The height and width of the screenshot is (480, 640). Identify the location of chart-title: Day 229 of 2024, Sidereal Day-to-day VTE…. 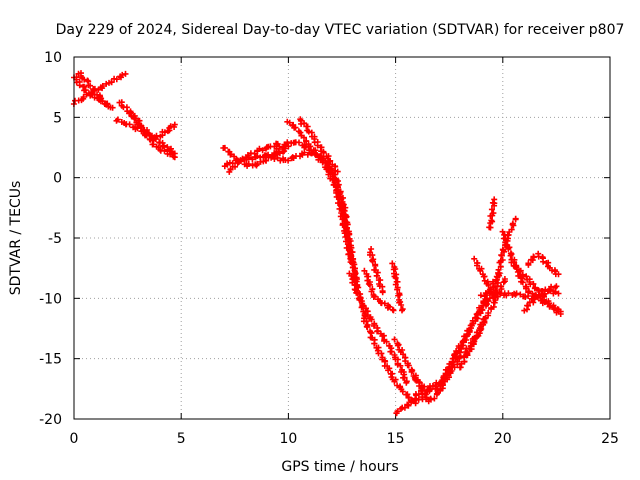
(340, 30).